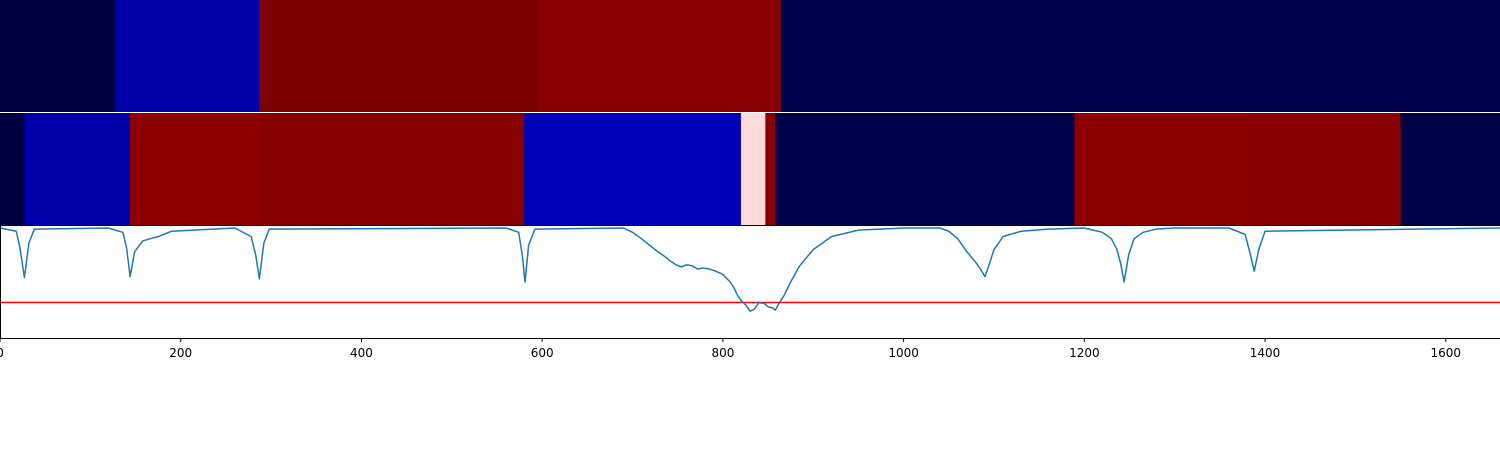  What do you see at coordinates (542, 353) in the screenshot?
I see `x-tick-label-3: 600` at bounding box center [542, 353].